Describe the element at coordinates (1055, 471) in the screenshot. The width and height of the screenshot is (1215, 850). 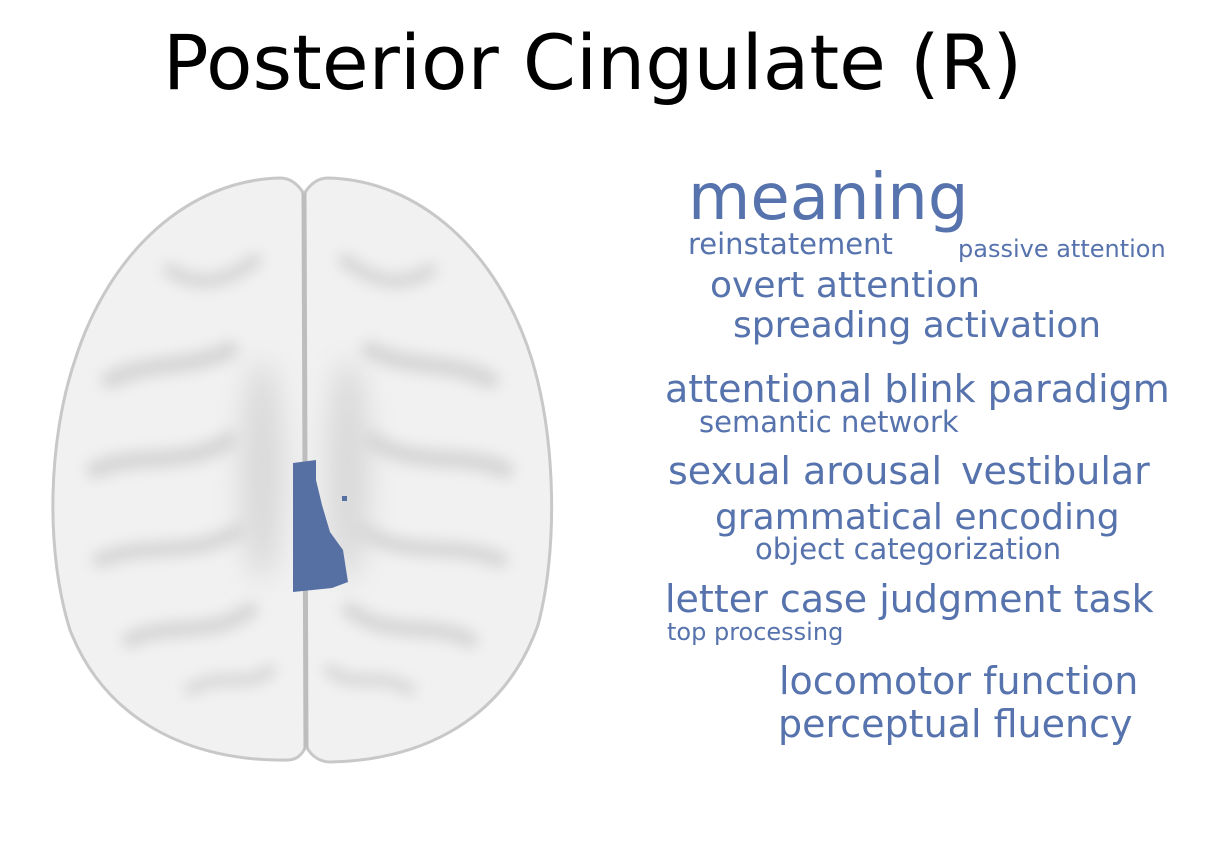
I see `term-vestibular: vestibular` at that location.